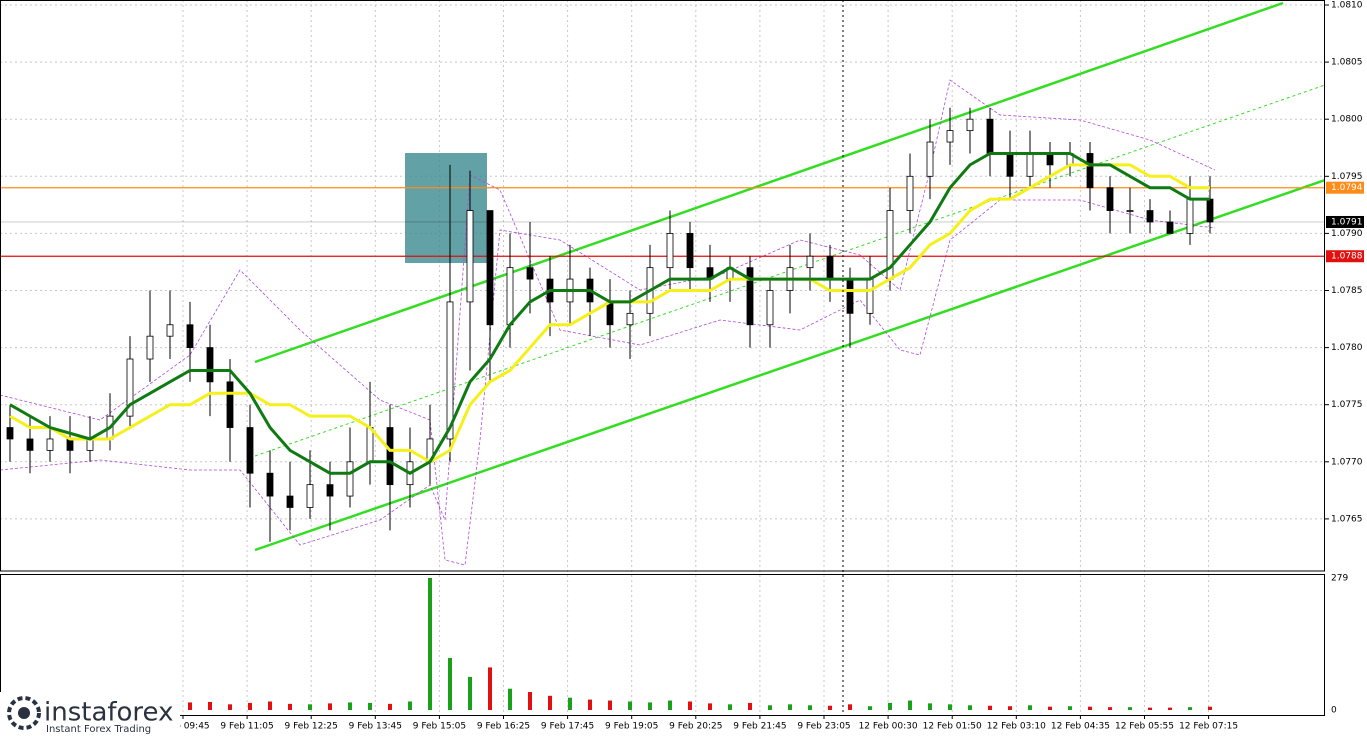 Image resolution: width=1367 pixels, height=737 pixels. Describe the element at coordinates (1345, 221) in the screenshot. I see `price-level-box` at that location.